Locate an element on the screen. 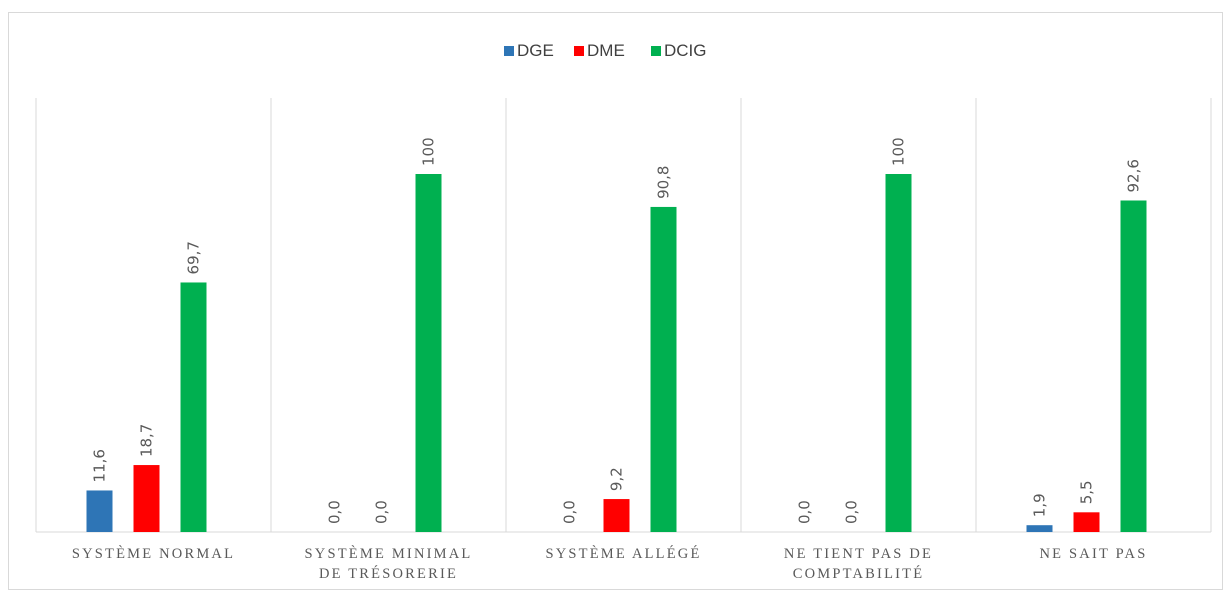  category-label-systeme-normal: SYSTÈME NORMAL is located at coordinates (153, 553).